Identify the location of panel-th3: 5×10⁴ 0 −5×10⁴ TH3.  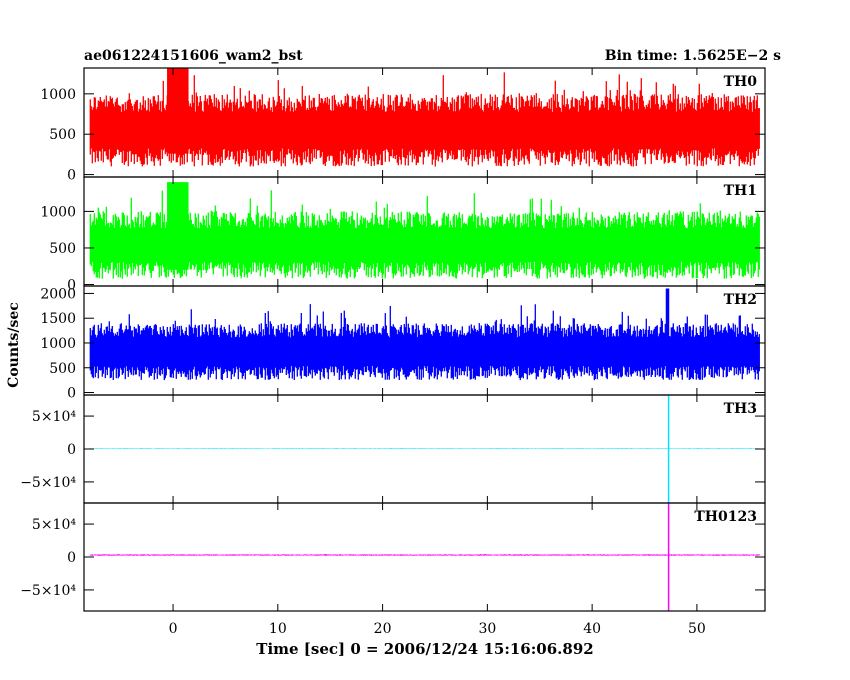
(393, 449).